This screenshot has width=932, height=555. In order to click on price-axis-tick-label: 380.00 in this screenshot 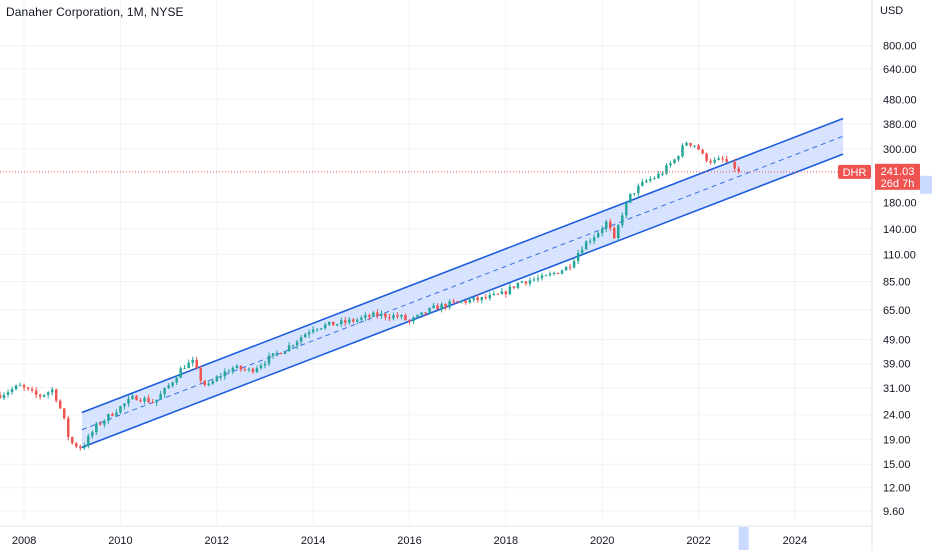, I will do `click(900, 125)`.